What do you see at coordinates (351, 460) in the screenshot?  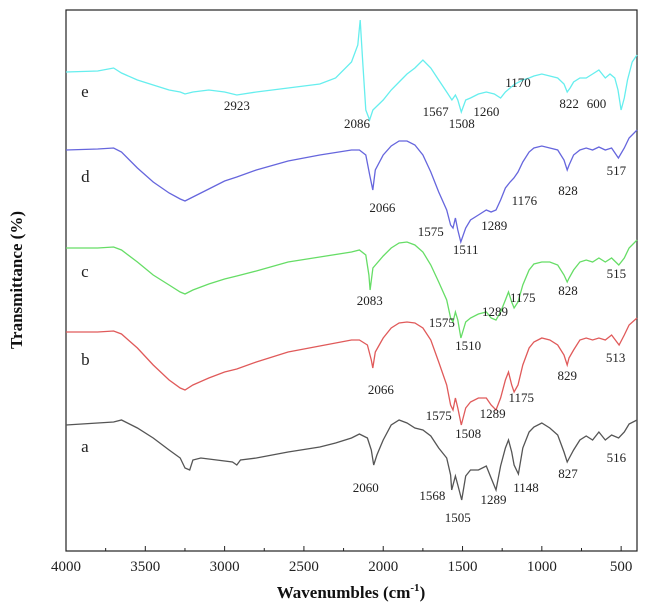 I see `series-line-a` at bounding box center [351, 460].